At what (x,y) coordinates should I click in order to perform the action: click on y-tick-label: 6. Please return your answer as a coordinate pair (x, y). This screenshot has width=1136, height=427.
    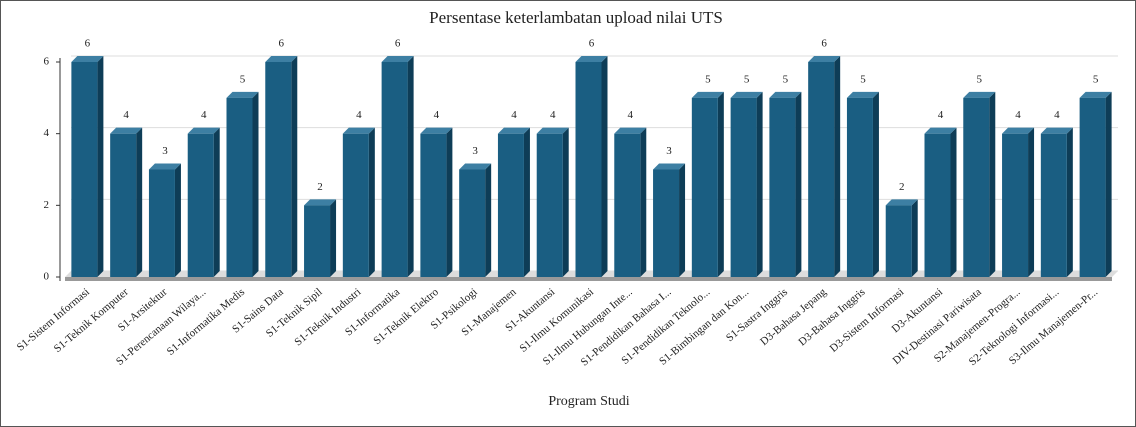
    Looking at the image, I should click on (47, 62).